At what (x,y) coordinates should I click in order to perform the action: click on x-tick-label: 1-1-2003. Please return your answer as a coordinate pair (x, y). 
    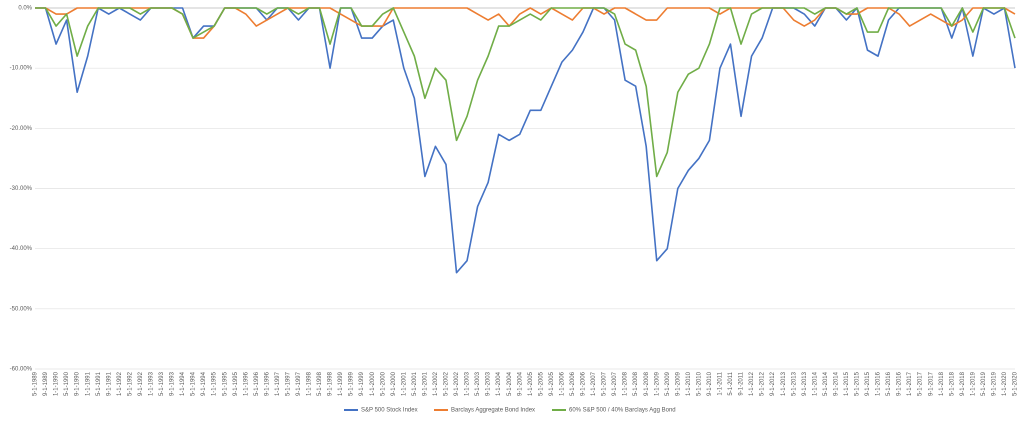
    Looking at the image, I should click on (468, 383).